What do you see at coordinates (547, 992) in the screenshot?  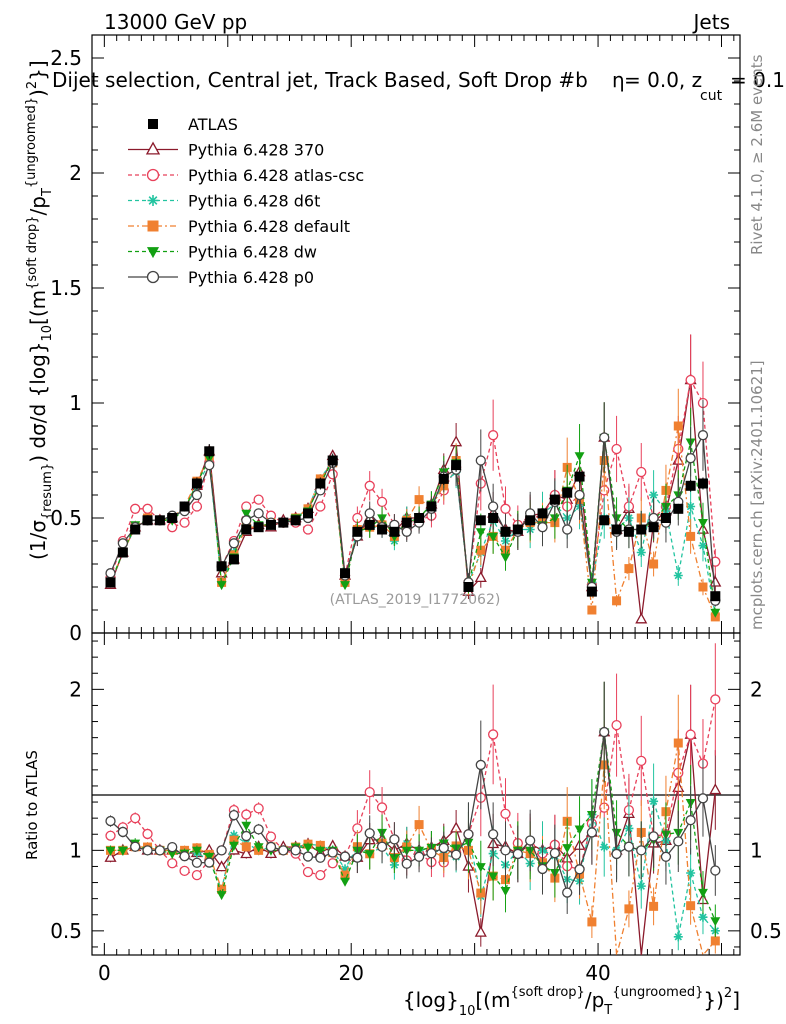 I see `xlab-s2: {soft drop}` at bounding box center [547, 992].